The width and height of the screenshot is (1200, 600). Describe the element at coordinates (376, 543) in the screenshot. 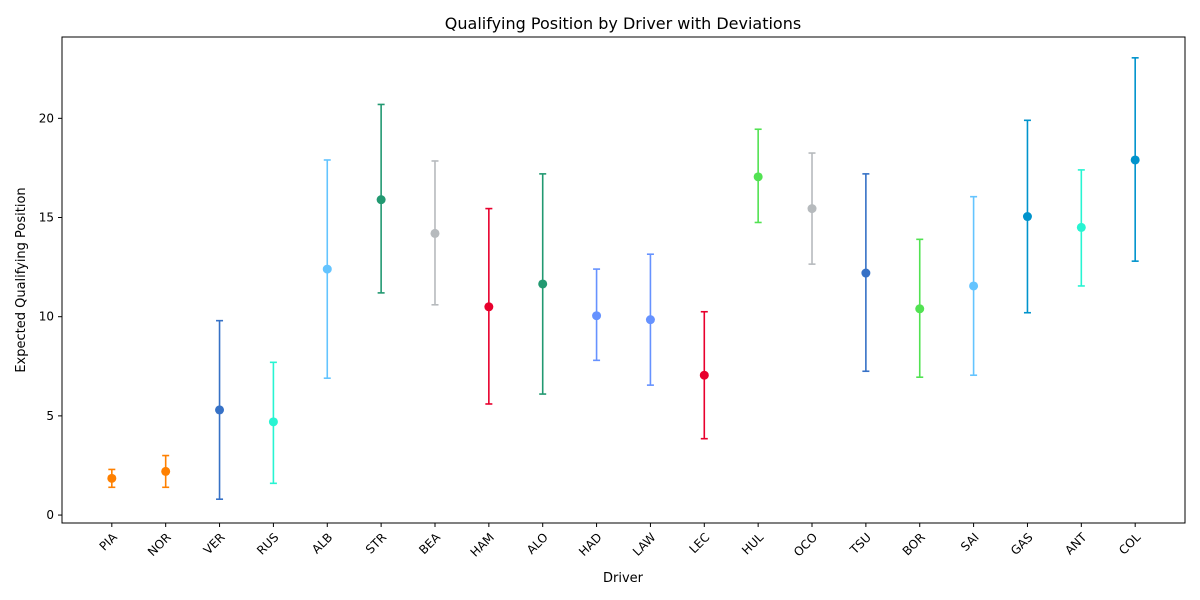

I see `x-tick-label: STR` at that location.